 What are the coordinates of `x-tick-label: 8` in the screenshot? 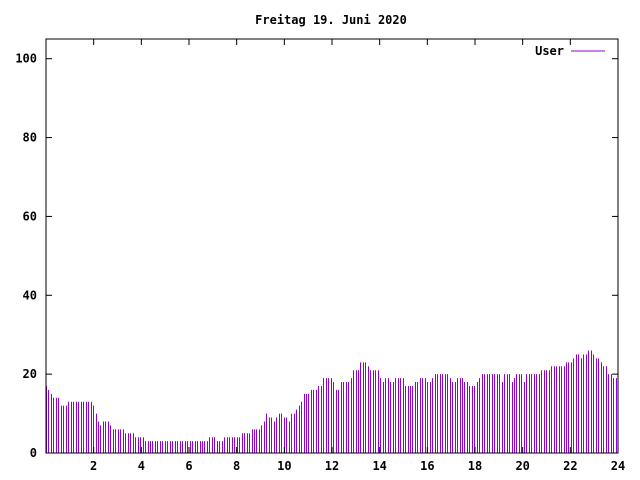 It's located at (236, 466).